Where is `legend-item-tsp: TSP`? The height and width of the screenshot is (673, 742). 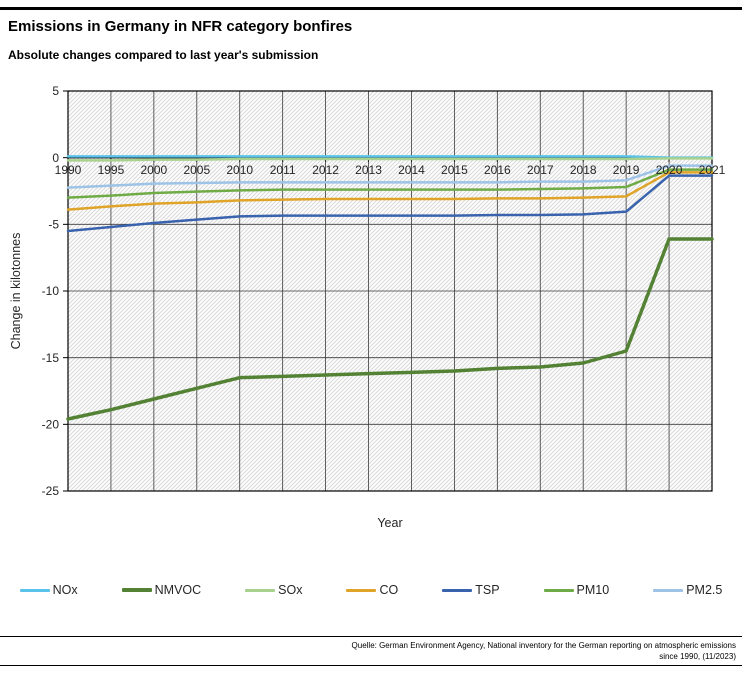
legend-item-tsp: TSP is located at coordinates (471, 590).